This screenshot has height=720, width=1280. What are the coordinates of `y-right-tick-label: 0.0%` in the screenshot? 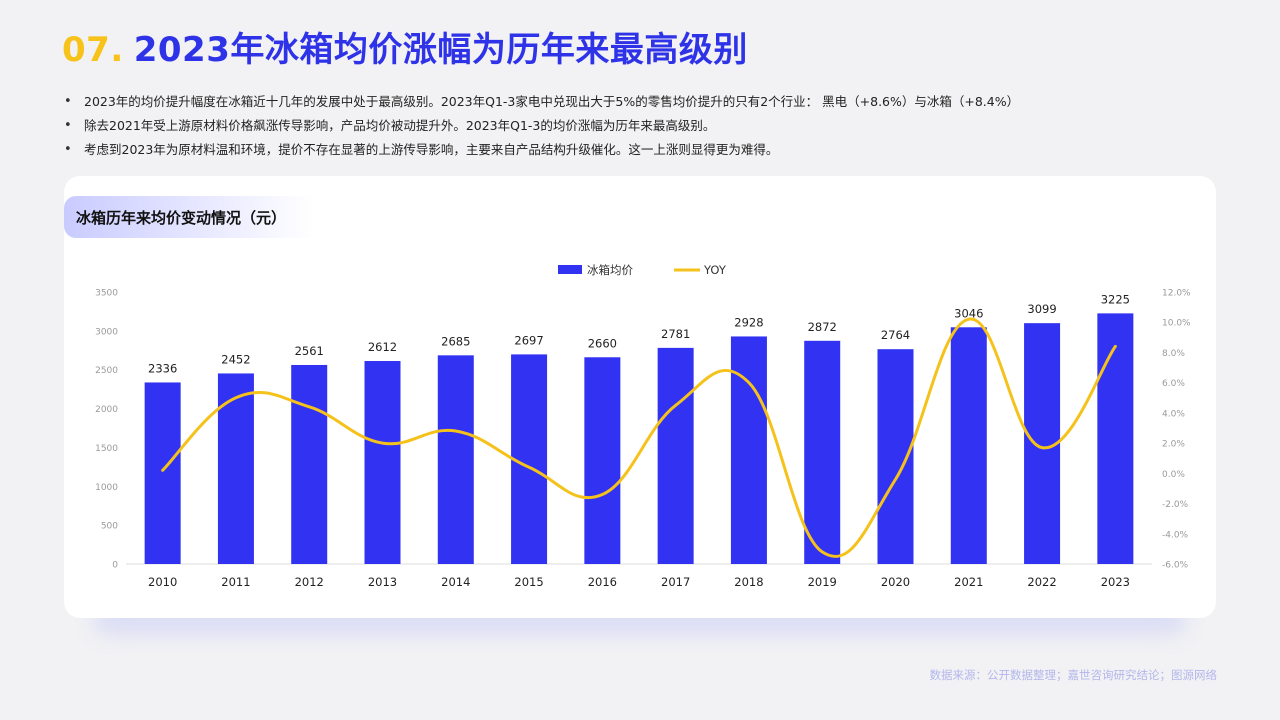 It's located at (1173, 475).